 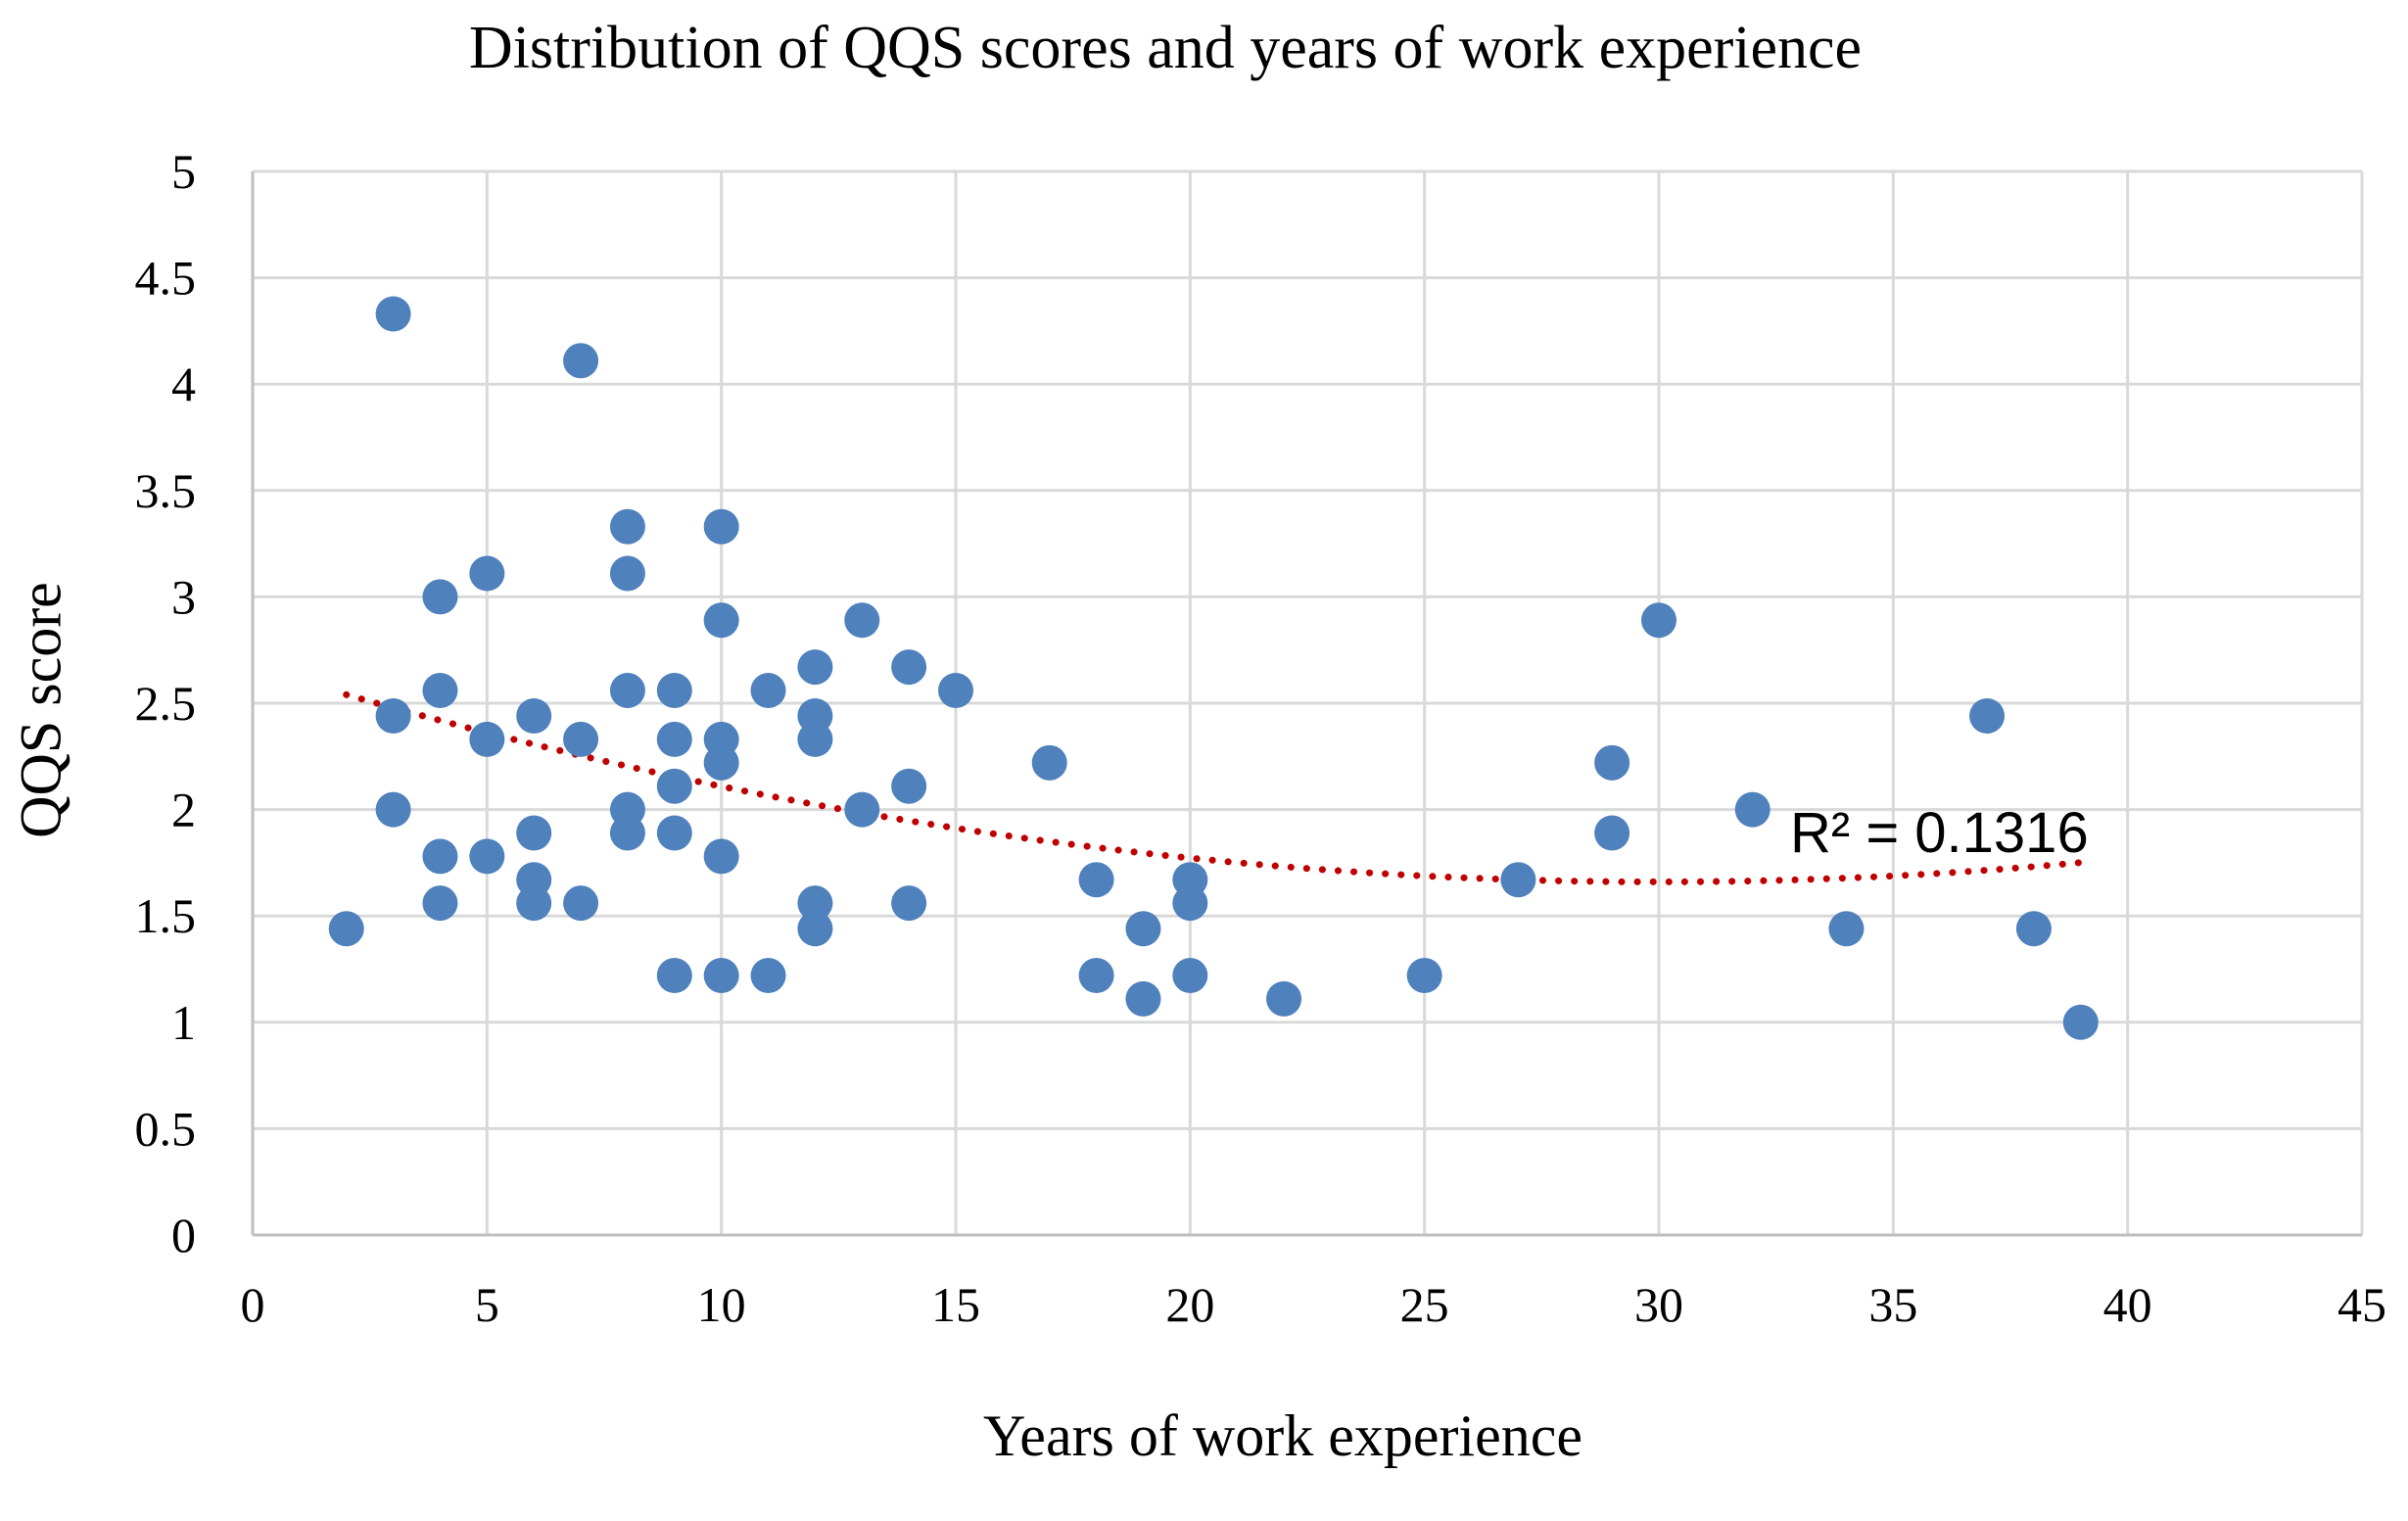 I want to click on y-tick-label: 3.5, so click(x=166, y=490).